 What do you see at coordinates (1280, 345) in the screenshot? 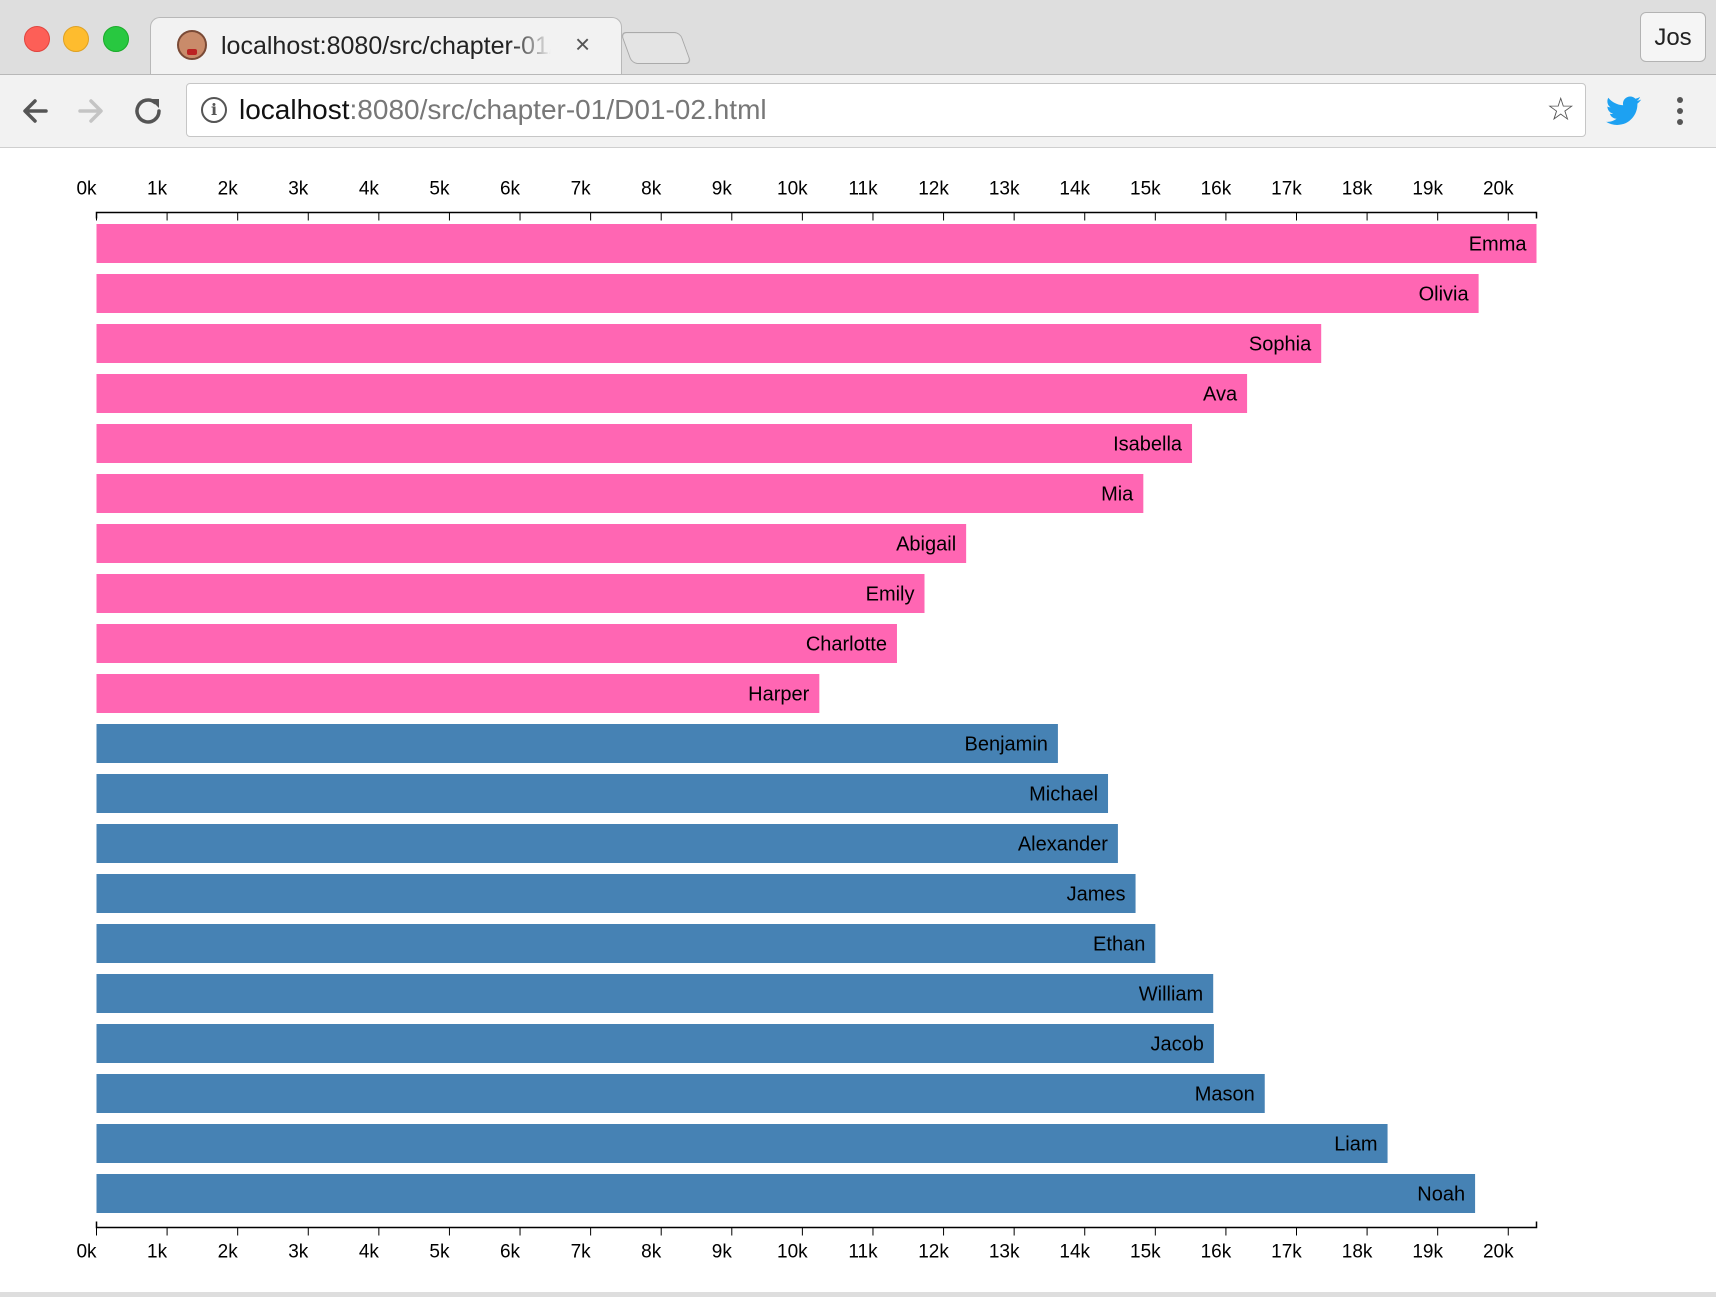
I see `bar-label: Sophia` at bounding box center [1280, 345].